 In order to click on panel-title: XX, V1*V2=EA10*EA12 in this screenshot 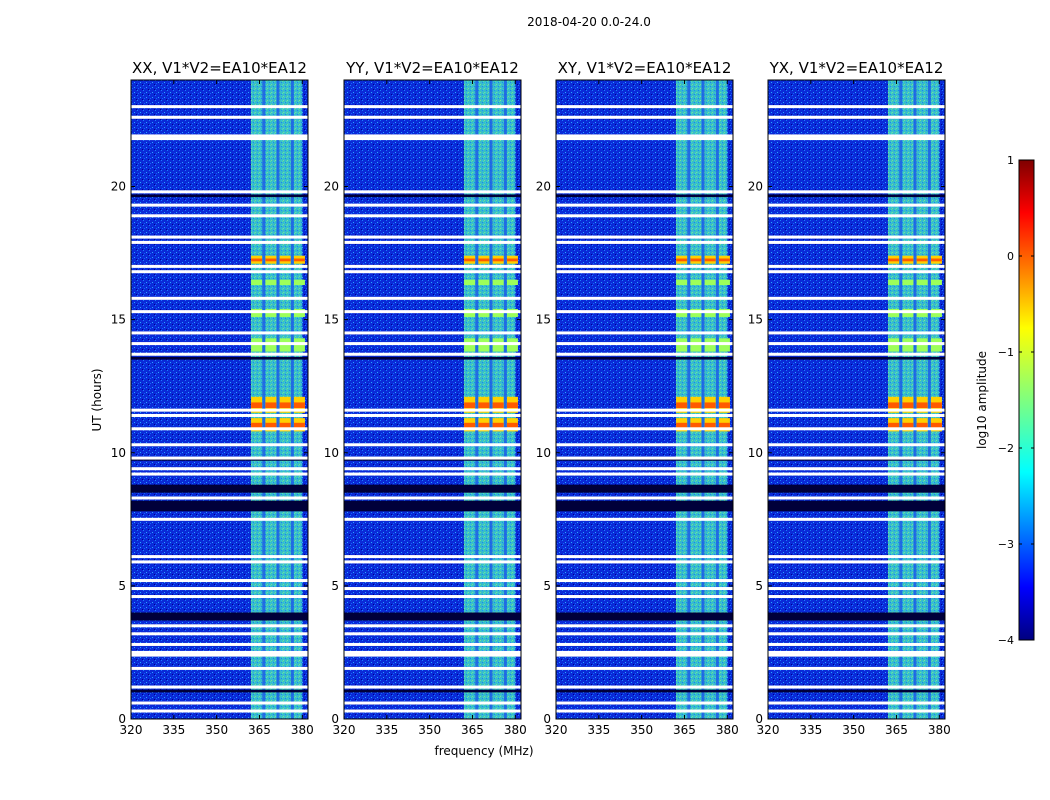, I will do `click(219, 68)`.